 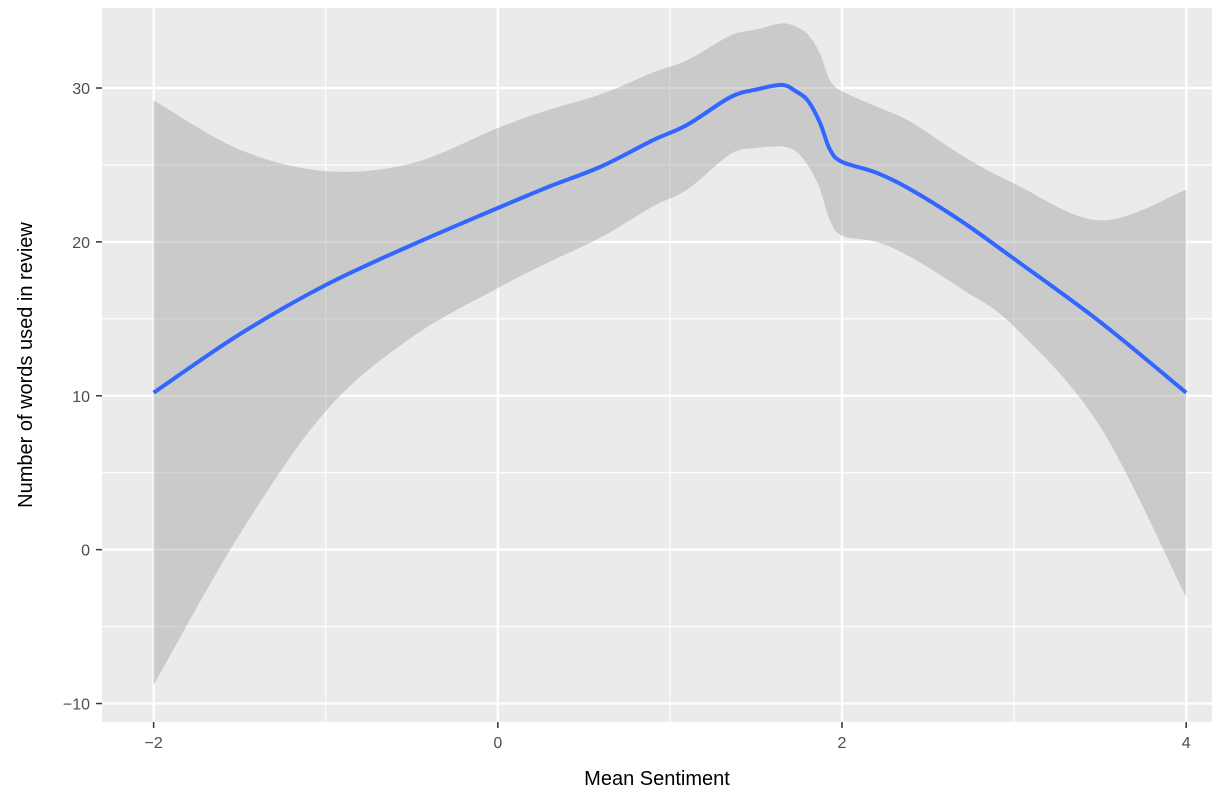 I want to click on y-tick-label: 10, so click(x=81, y=397).